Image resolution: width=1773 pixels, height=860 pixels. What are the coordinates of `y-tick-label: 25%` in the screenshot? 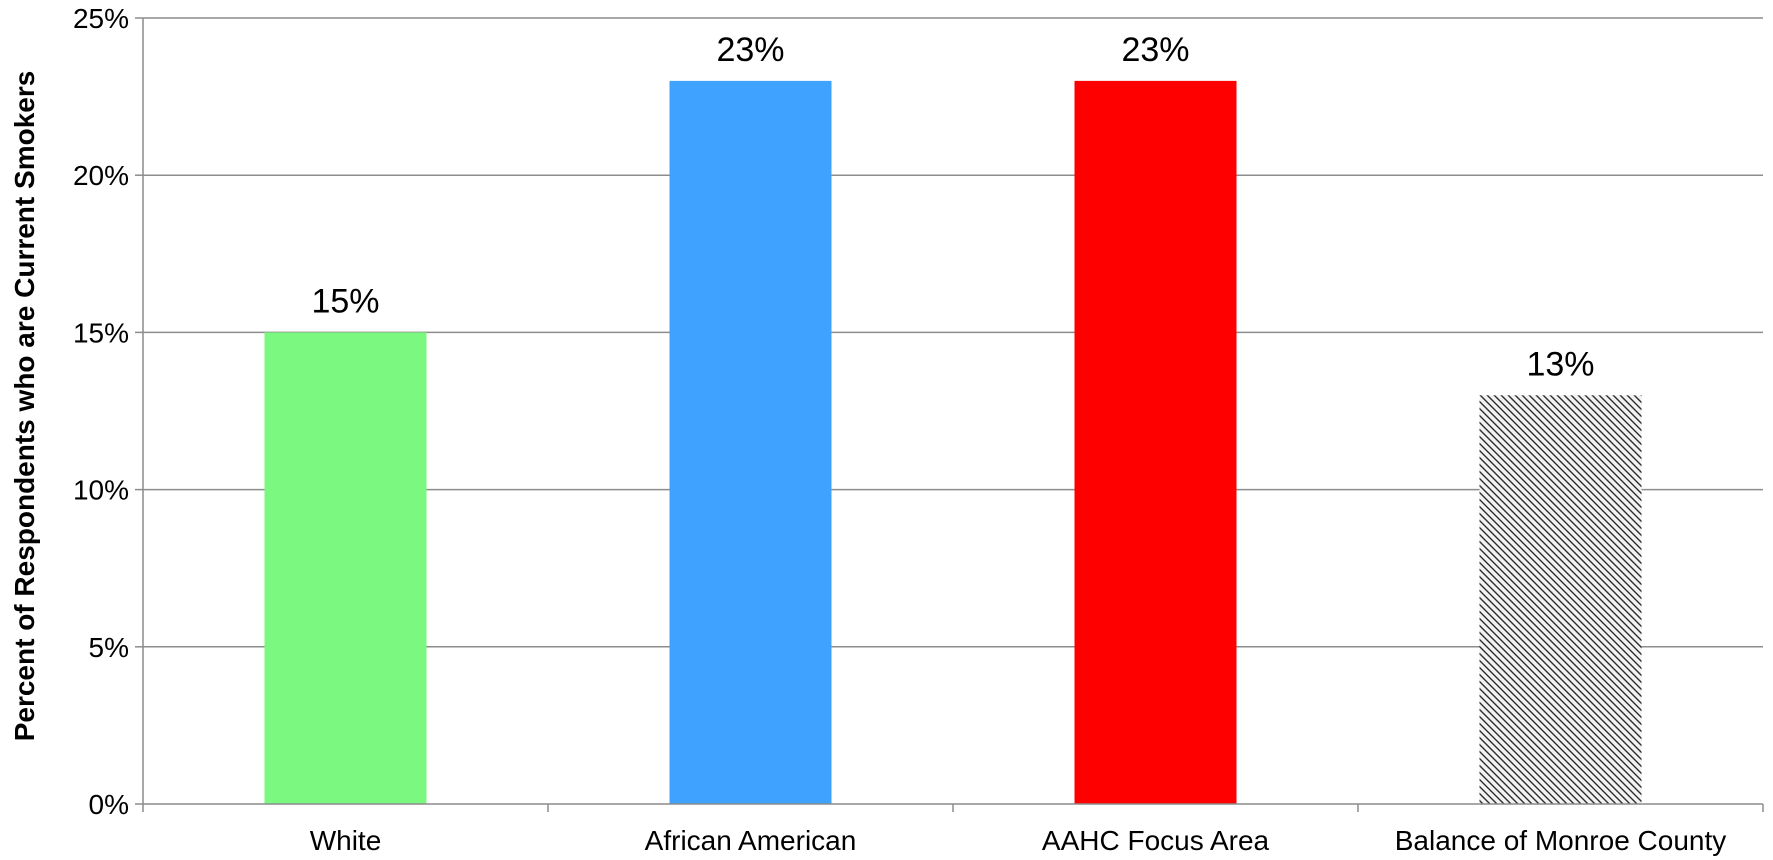 It's located at (101, 18).